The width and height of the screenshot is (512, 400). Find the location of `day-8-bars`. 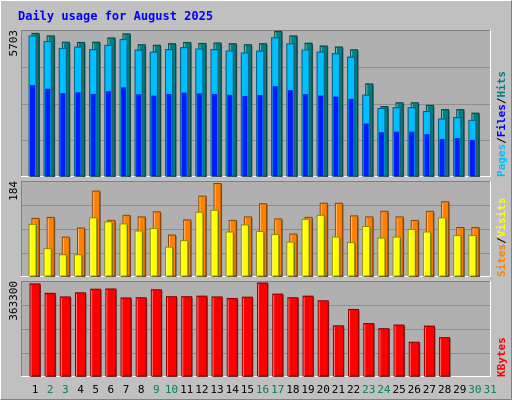

day-8-bars is located at coordinates (140, 110).